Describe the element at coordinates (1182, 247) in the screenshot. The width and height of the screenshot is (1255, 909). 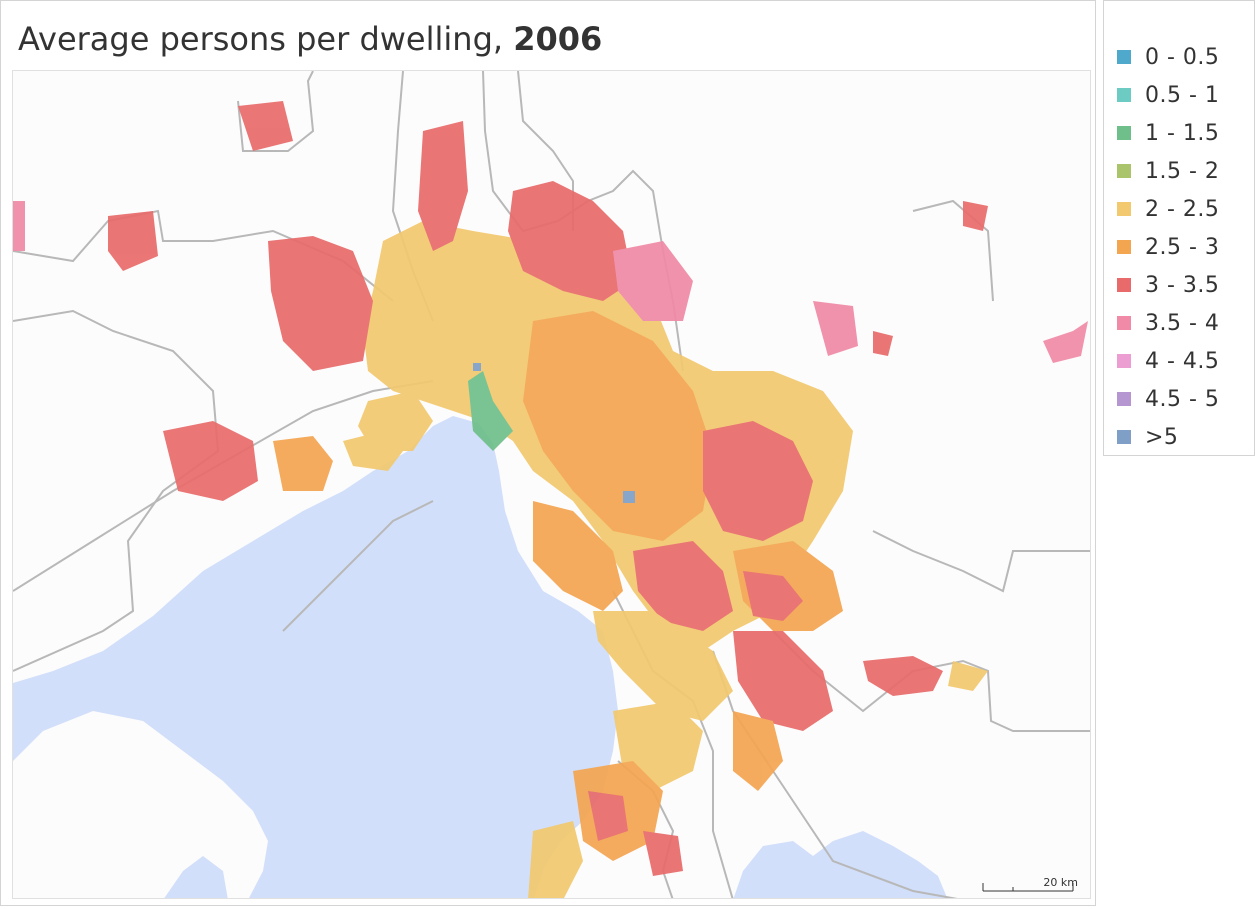
I see `legend-label: 2.5 - 3` at that location.